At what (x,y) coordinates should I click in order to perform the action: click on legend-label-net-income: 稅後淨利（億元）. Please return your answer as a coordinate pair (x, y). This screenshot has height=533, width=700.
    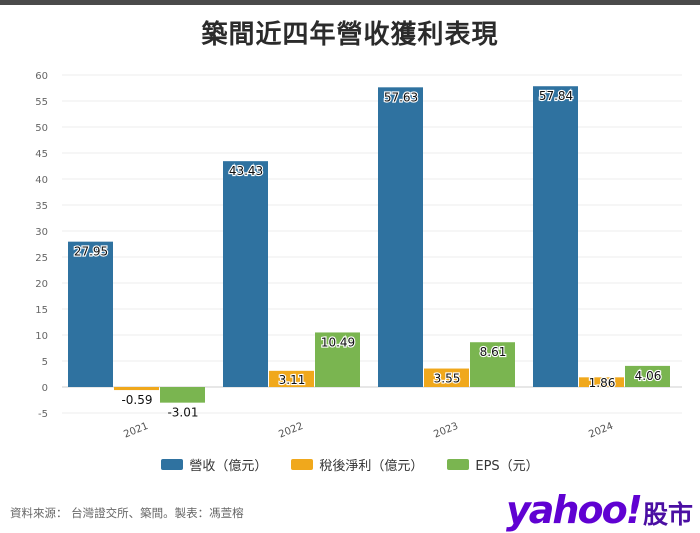
    Looking at the image, I should click on (371, 466).